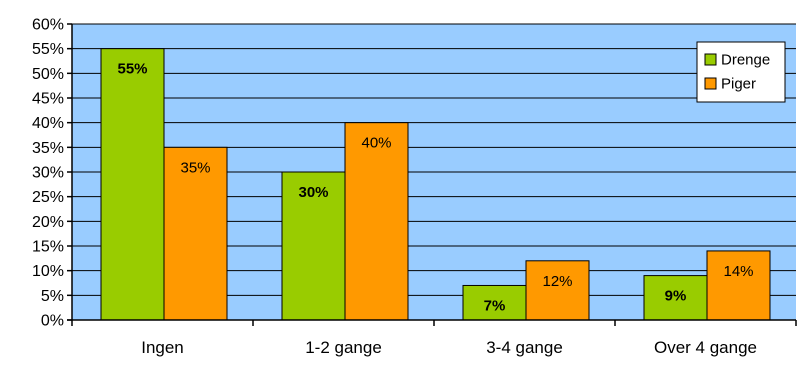  I want to click on category-label: Over 4 gange, so click(705, 347).